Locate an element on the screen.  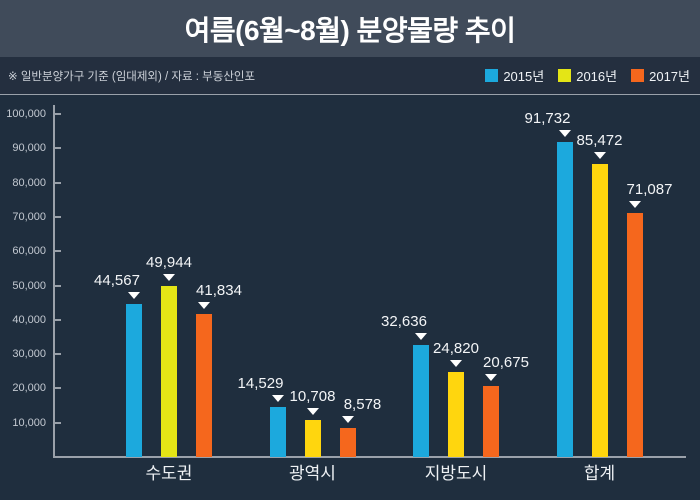
category-label-광역시: 광역시 is located at coordinates (312, 473).